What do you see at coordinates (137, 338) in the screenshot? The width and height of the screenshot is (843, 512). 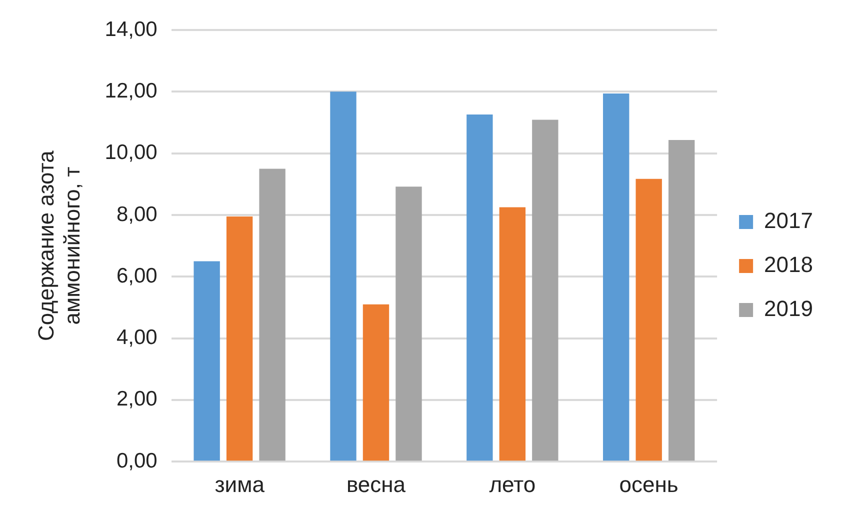 I see `y-tick-label: 4,00` at bounding box center [137, 338].